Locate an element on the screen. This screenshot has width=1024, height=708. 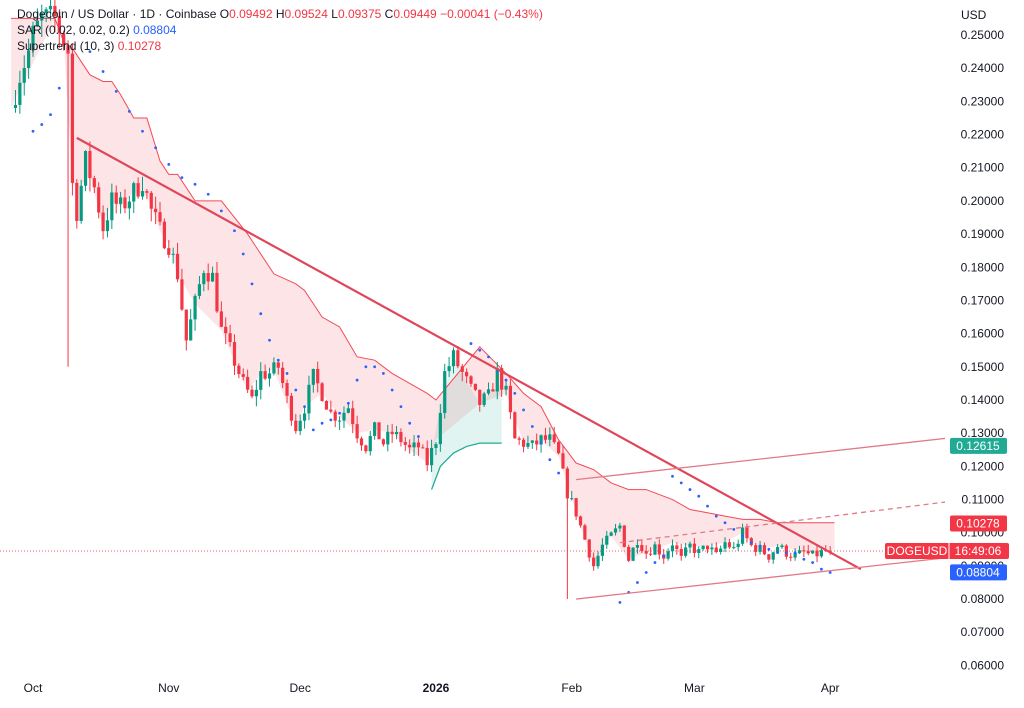
supertrend-up-fill is located at coordinates (466, 423).